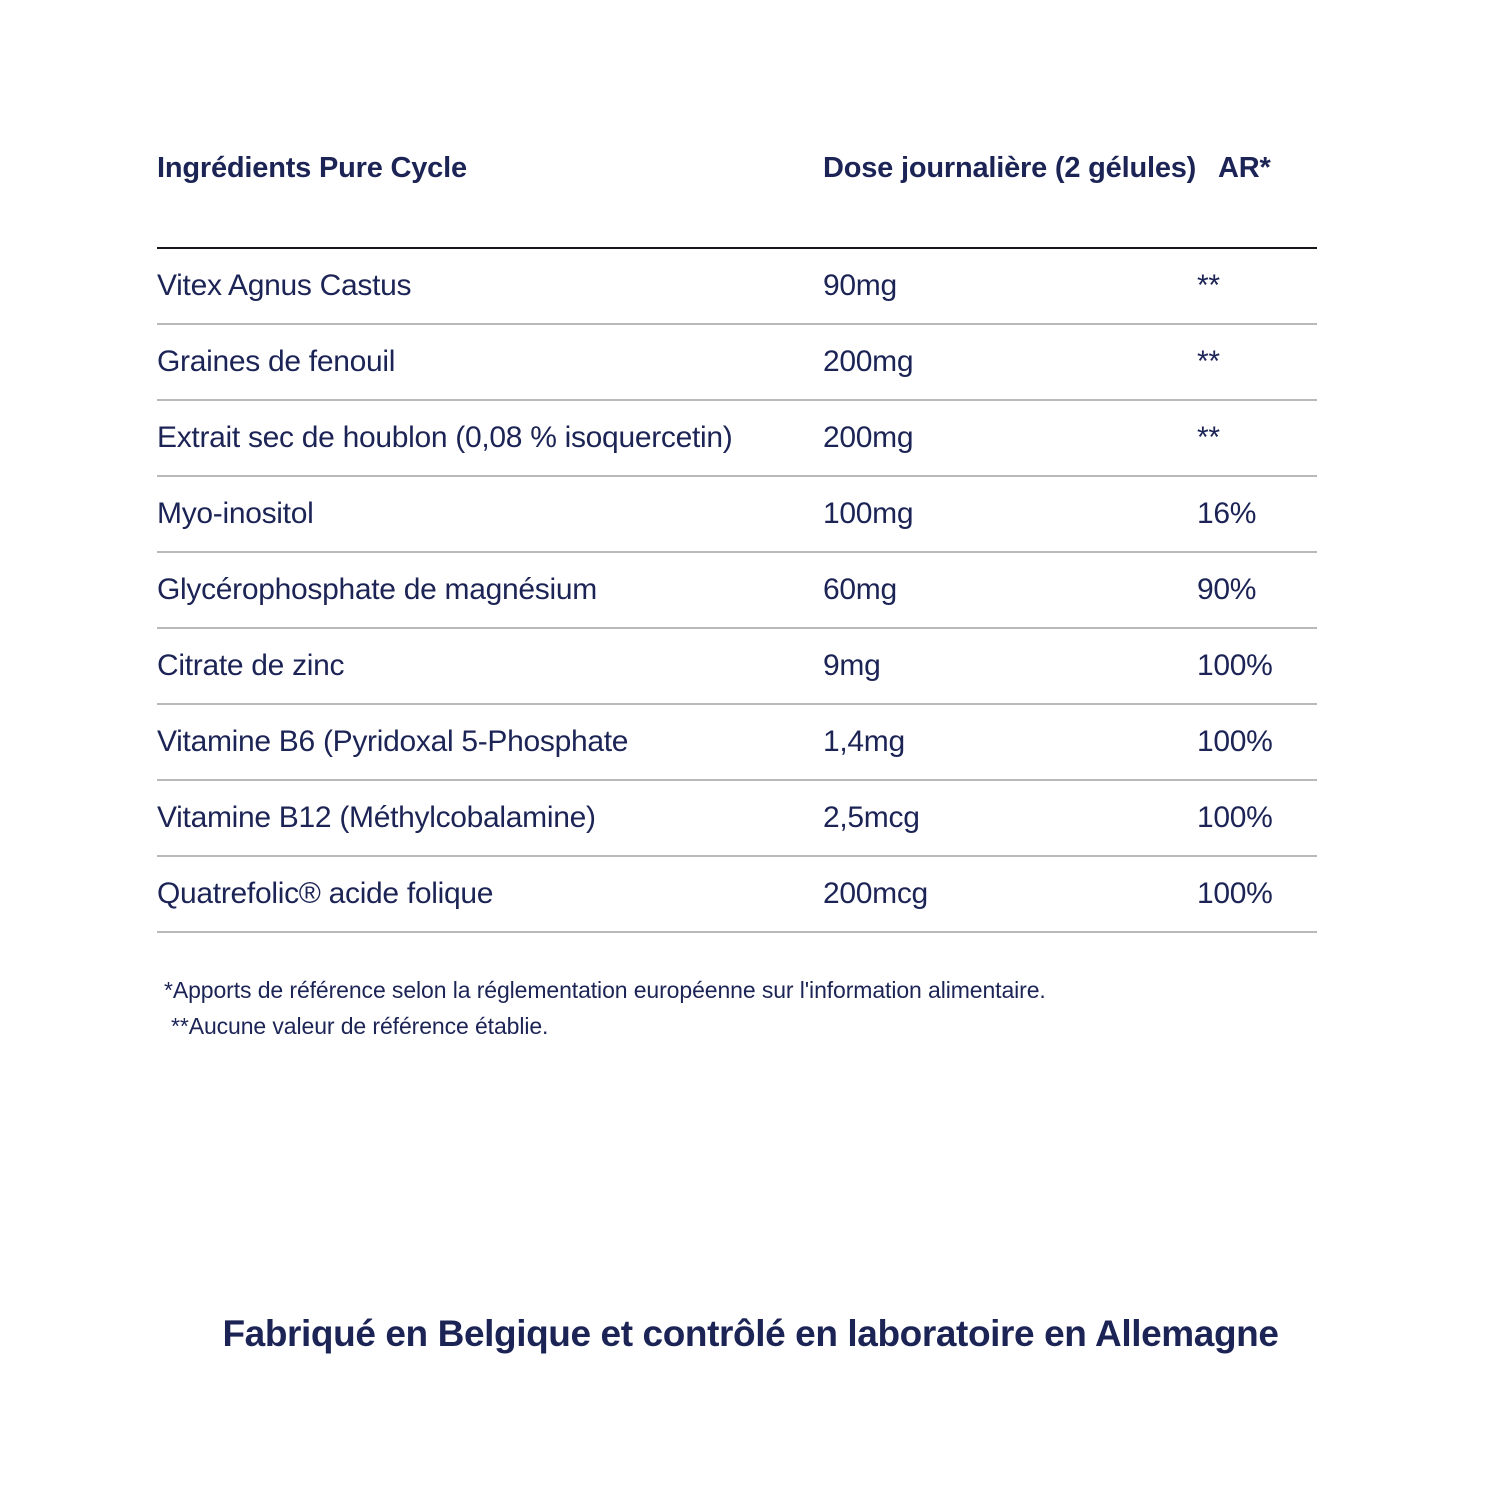  Describe the element at coordinates (490, 362) in the screenshot. I see `cell-ingredient-name: Graines de fenouil` at that location.